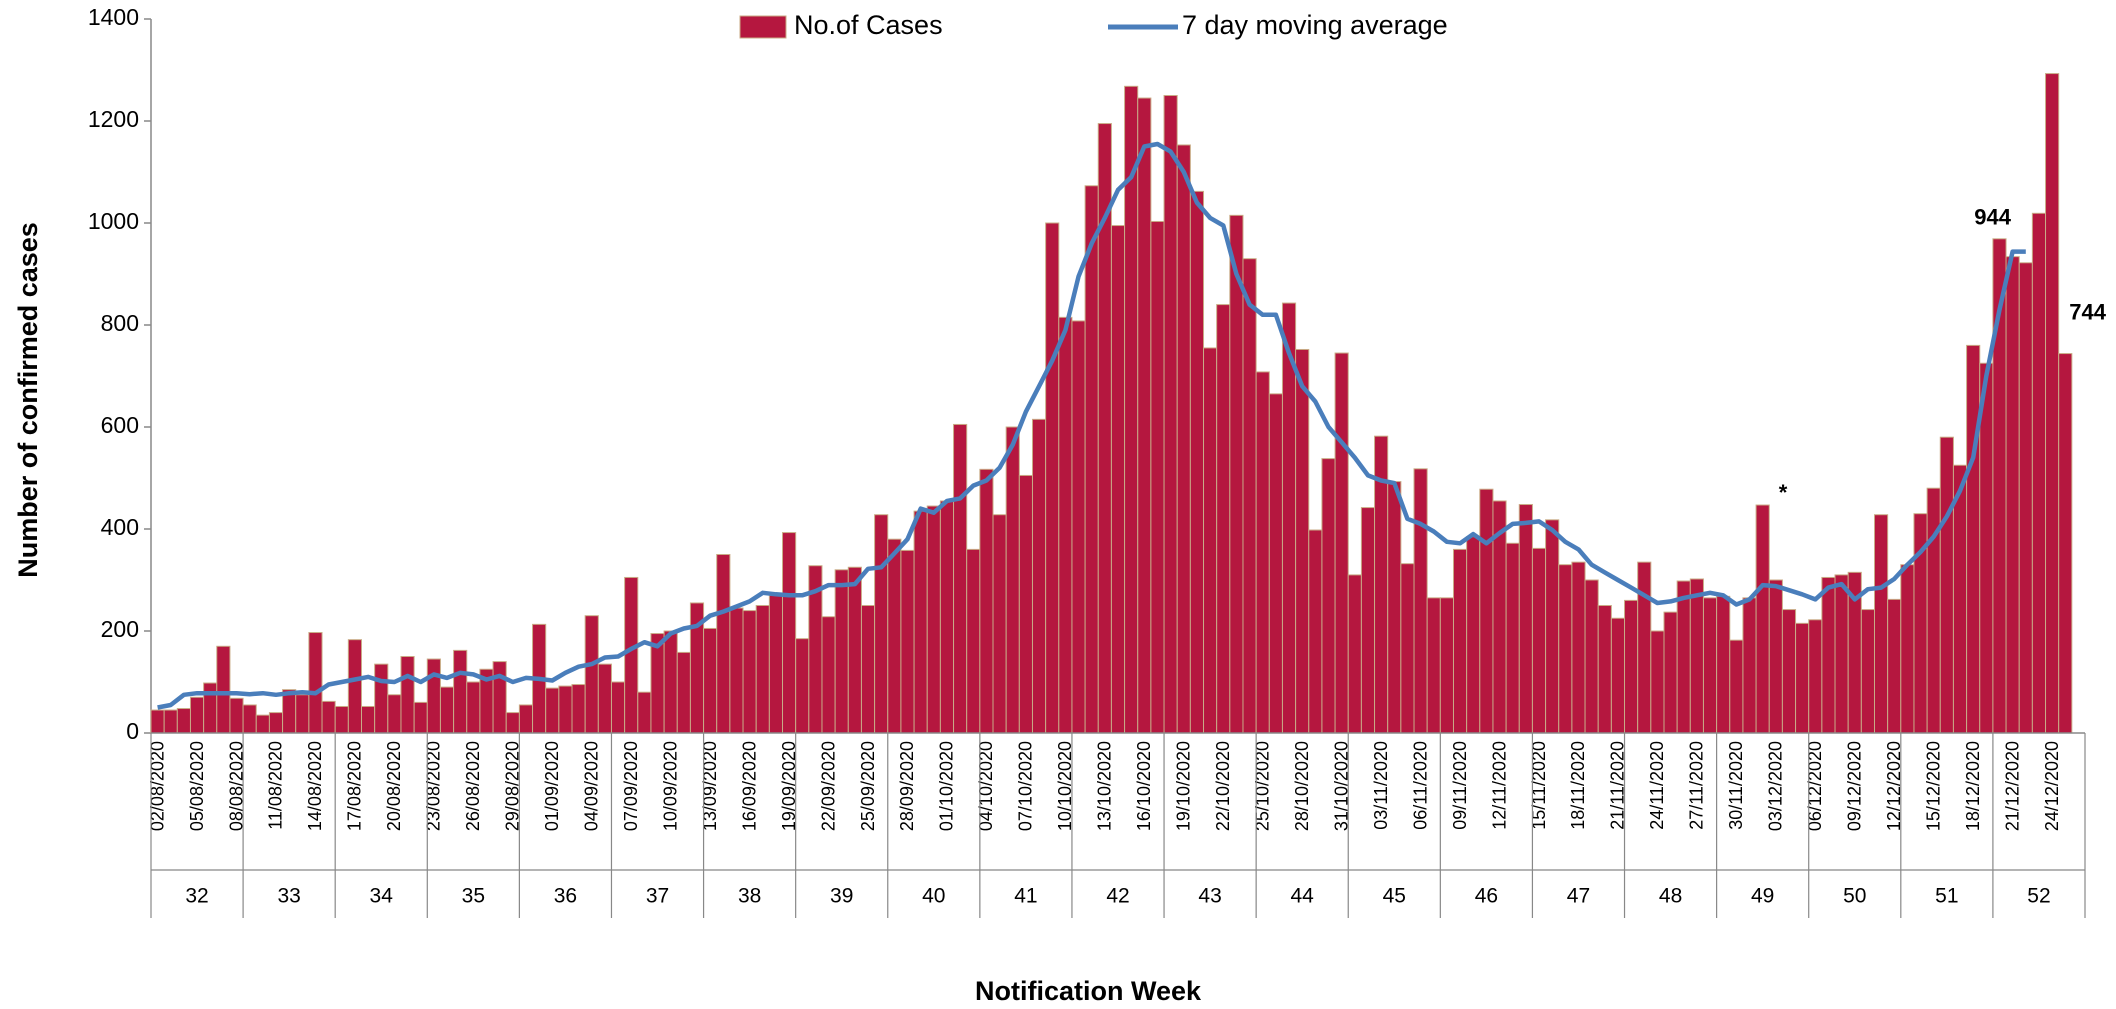 The image size is (2116, 1009). What do you see at coordinates (276, 785) in the screenshot?
I see `x-tick-label: 11/08/2020` at bounding box center [276, 785].